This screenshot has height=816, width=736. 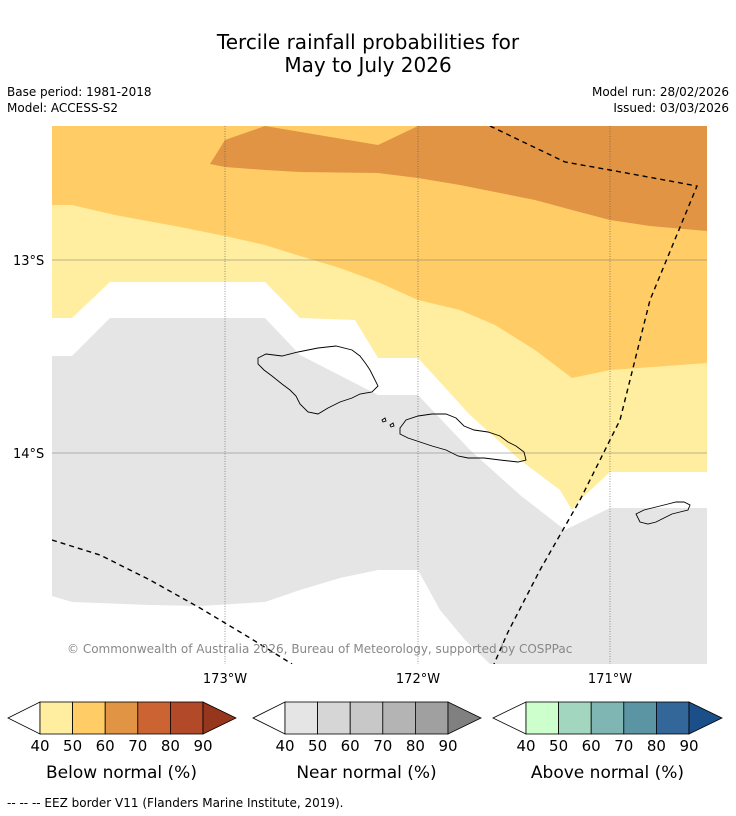 I want to click on lon-label-171w: 171°W, so click(x=610, y=679).